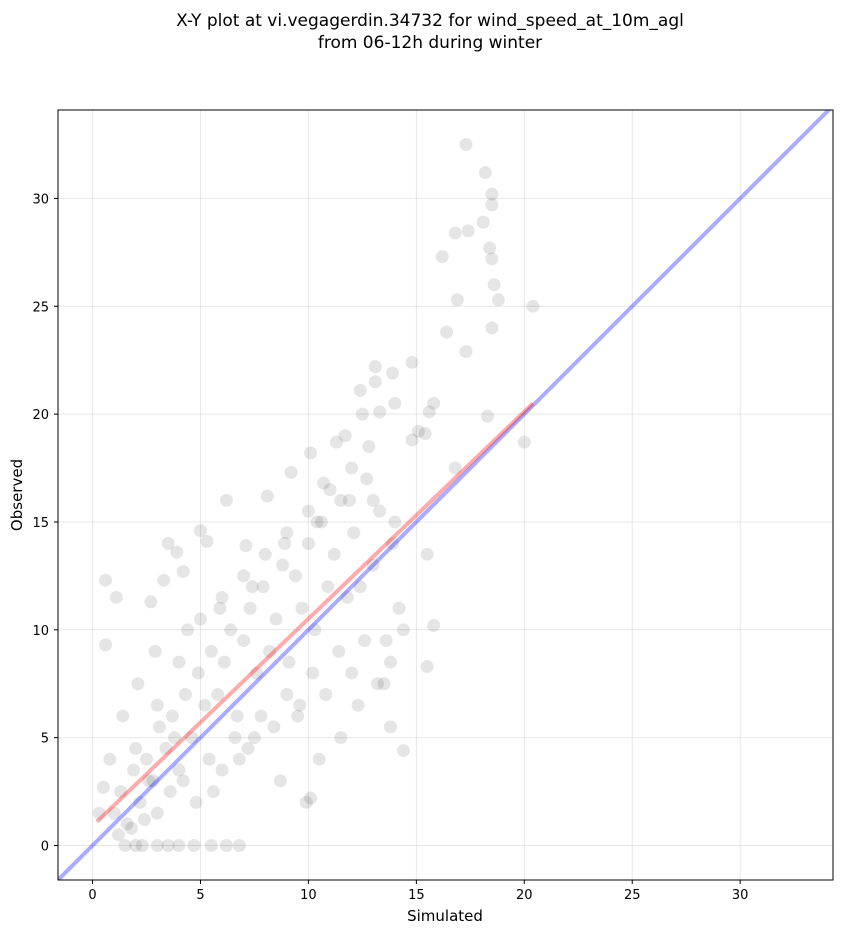  I want to click on chart-title: from 06-12h during winter, so click(430, 43).